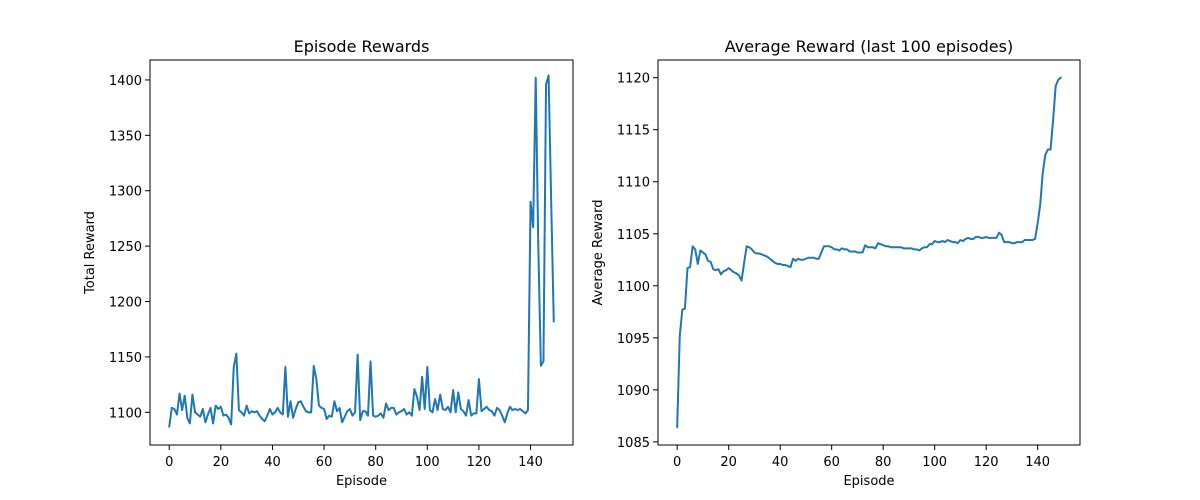 The height and width of the screenshot is (500, 1200). I want to click on y-tick-label: 1400, so click(125, 81).